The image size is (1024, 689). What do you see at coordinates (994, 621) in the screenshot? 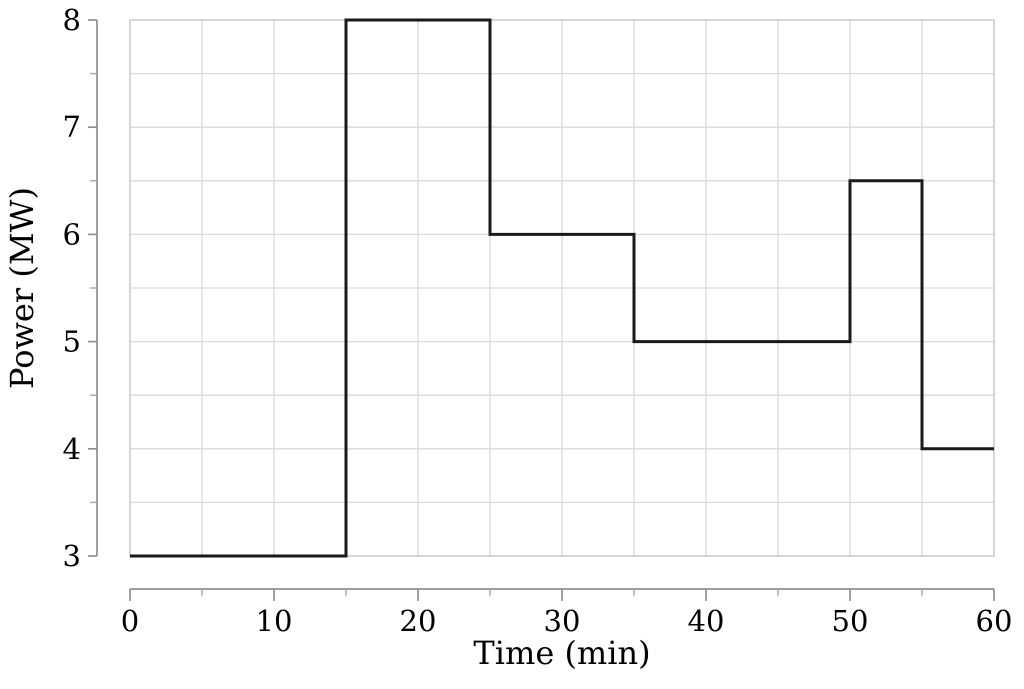
I see `x-tick-label: 60` at bounding box center [994, 621].